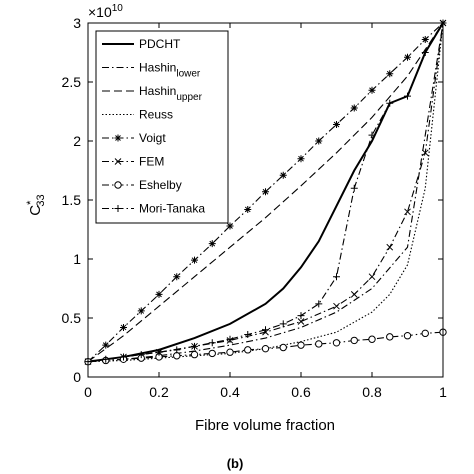 The image size is (474, 474). What do you see at coordinates (230, 392) in the screenshot?
I see `x-tick-label: 0.4` at bounding box center [230, 392].